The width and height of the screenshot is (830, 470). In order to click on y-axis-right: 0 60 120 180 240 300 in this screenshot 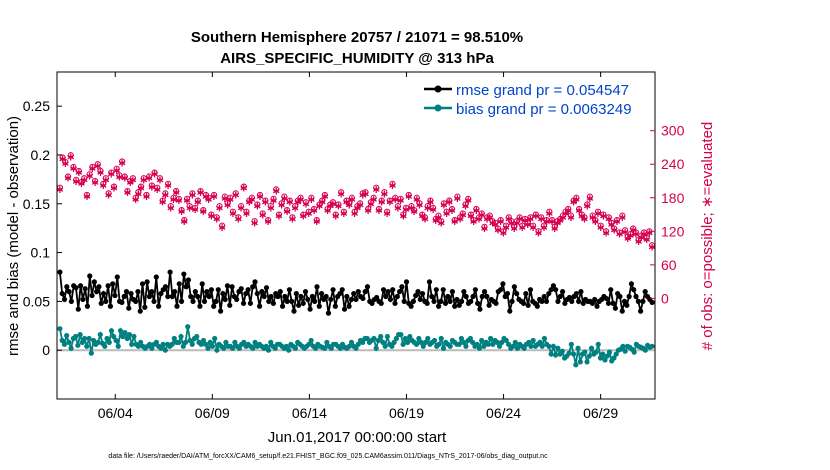, I will do `click(667, 214)`.